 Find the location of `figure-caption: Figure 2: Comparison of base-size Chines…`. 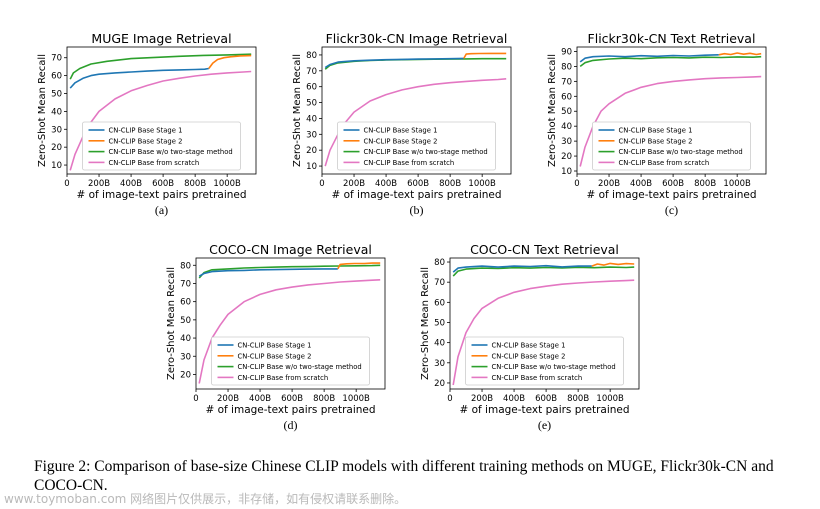

figure-caption: Figure 2: Comparison of base-size Chines… is located at coordinates (404, 476).